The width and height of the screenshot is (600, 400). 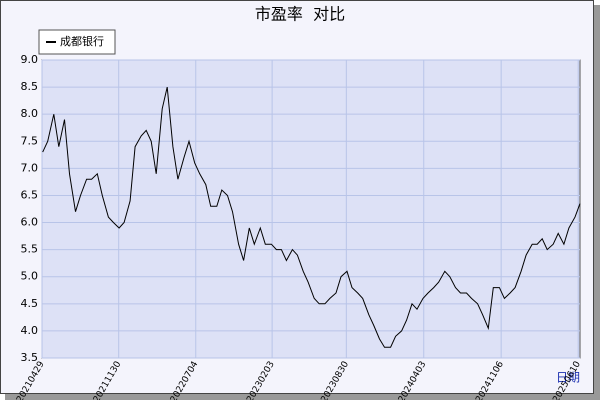 I want to click on y-tick-label: 7.5, so click(x=30, y=140).